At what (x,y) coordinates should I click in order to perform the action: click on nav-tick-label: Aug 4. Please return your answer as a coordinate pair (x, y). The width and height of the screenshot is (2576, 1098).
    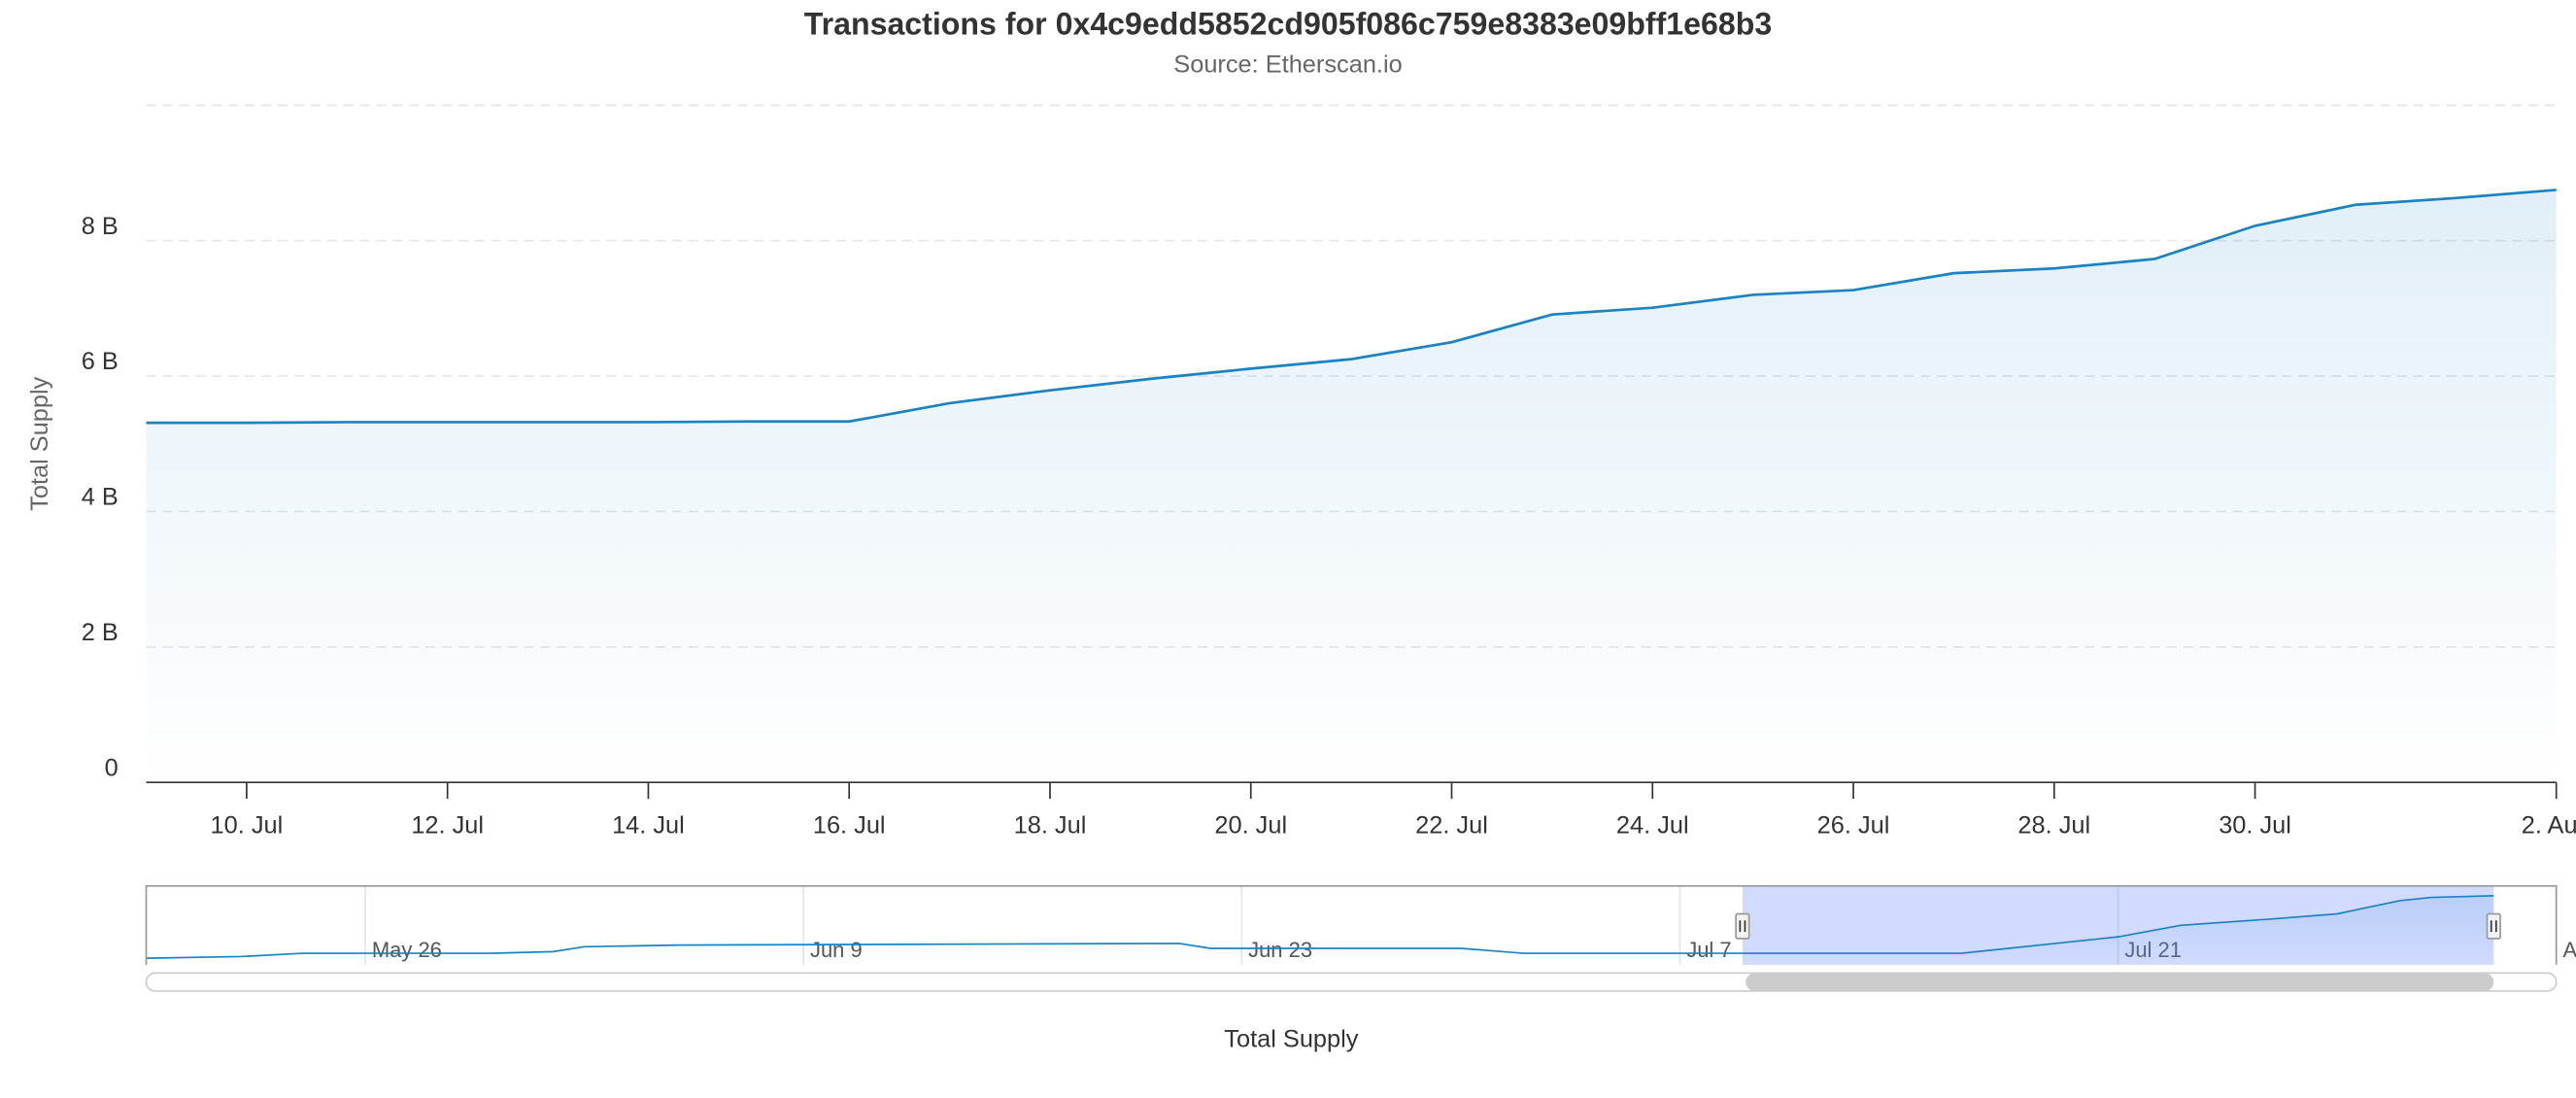
    Looking at the image, I should click on (2569, 950).